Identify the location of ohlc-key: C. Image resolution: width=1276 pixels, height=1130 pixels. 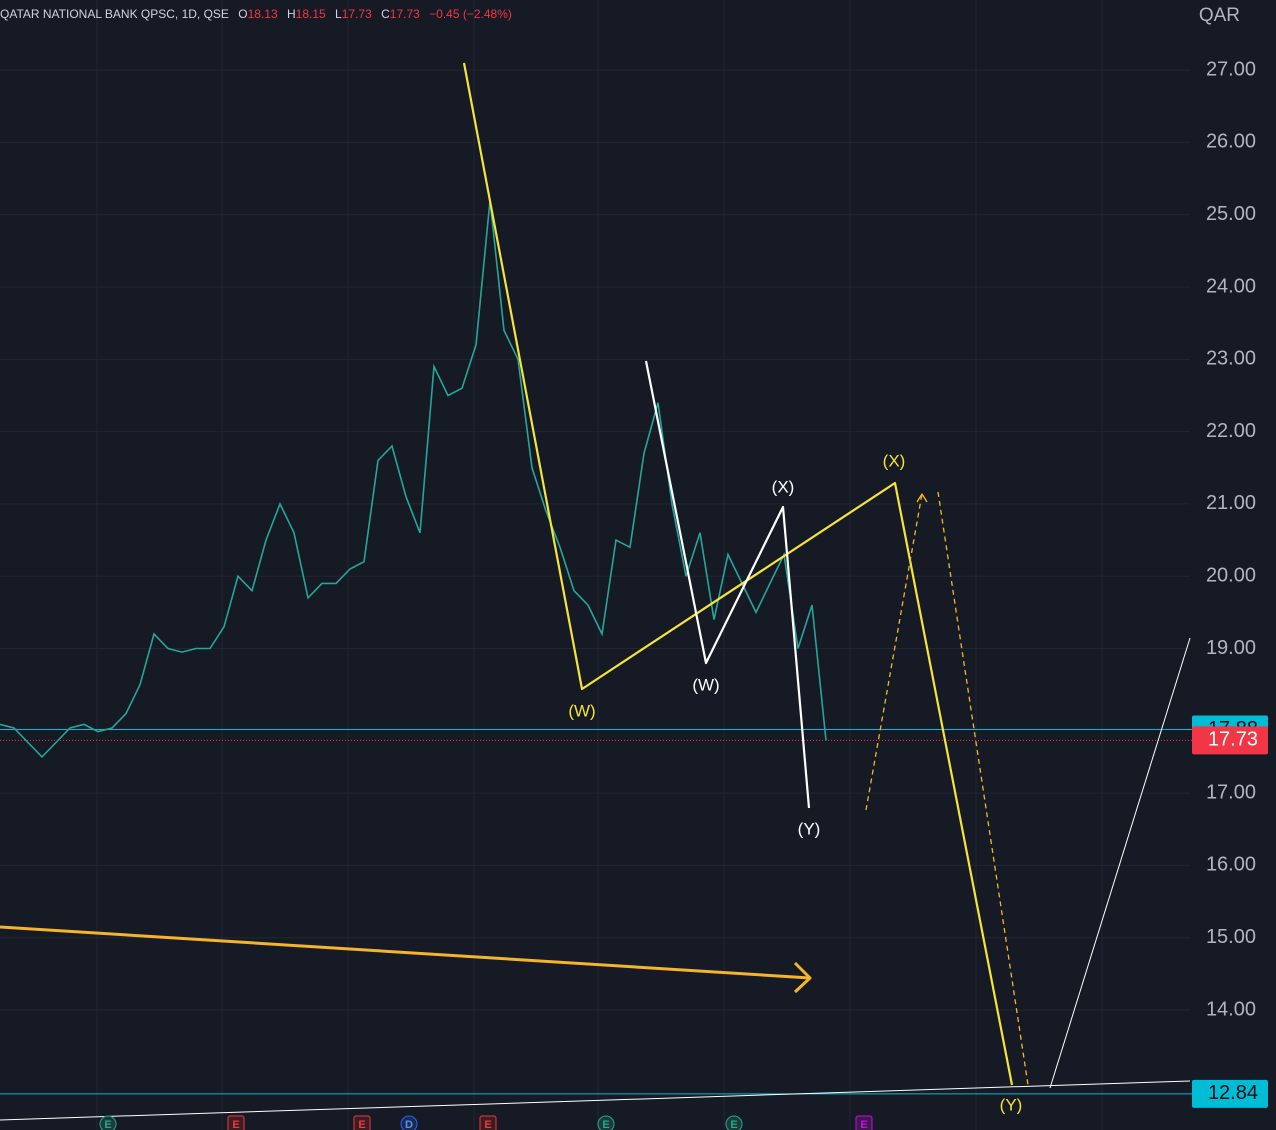
(385, 14).